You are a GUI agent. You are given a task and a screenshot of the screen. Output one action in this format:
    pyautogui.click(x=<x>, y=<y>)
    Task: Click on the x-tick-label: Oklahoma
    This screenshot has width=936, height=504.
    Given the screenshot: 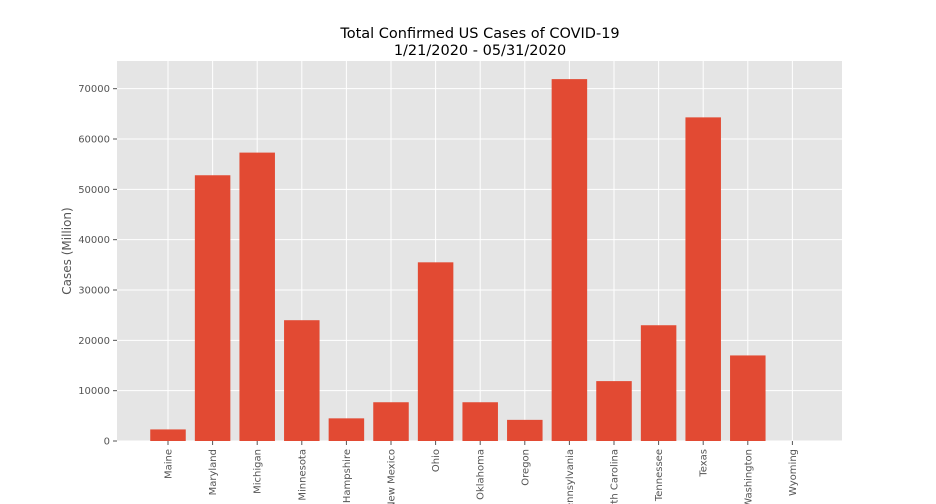 What is the action you would take?
    pyautogui.click(x=481, y=474)
    